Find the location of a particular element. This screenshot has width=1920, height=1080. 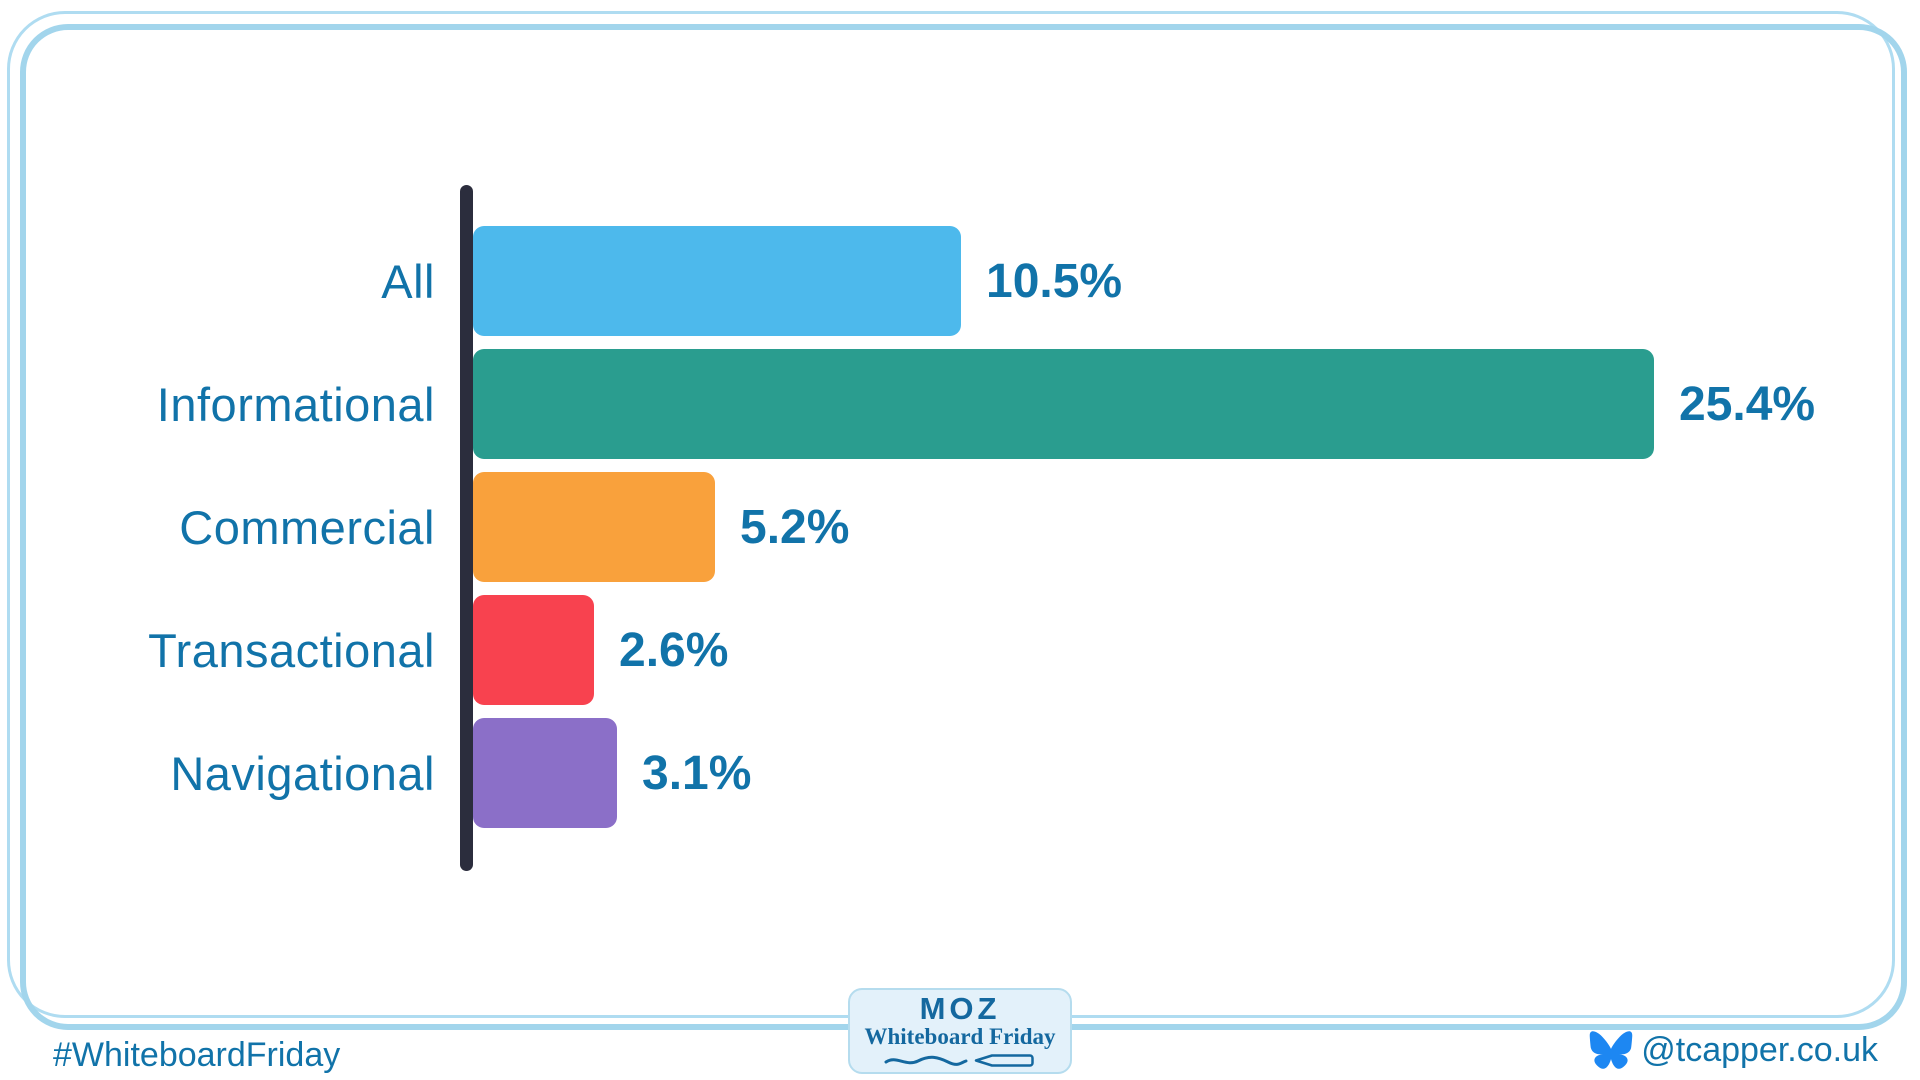

category-label: Informational is located at coordinates (295, 404).